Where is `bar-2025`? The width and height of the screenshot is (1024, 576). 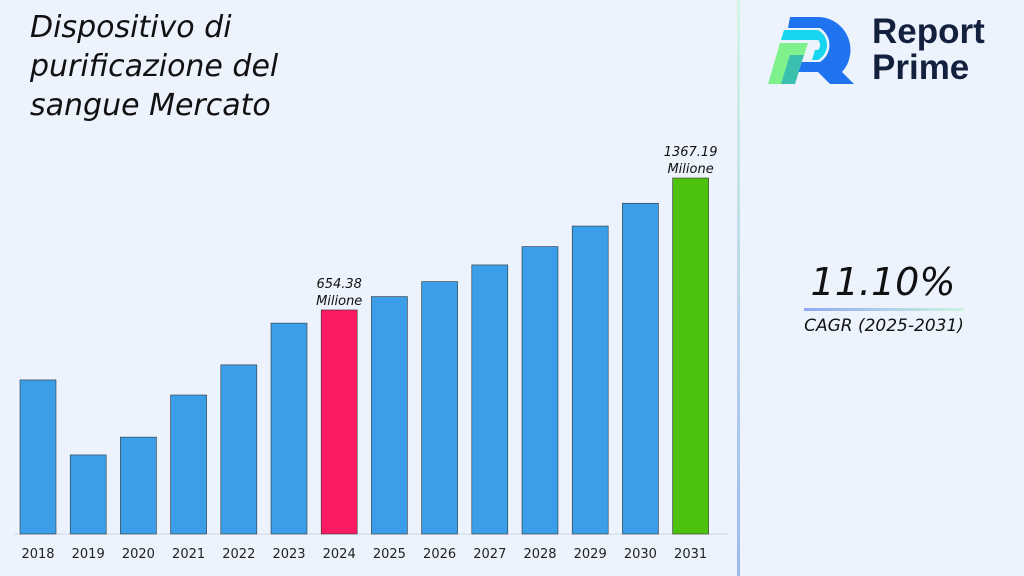
bar-2025 is located at coordinates (389, 415).